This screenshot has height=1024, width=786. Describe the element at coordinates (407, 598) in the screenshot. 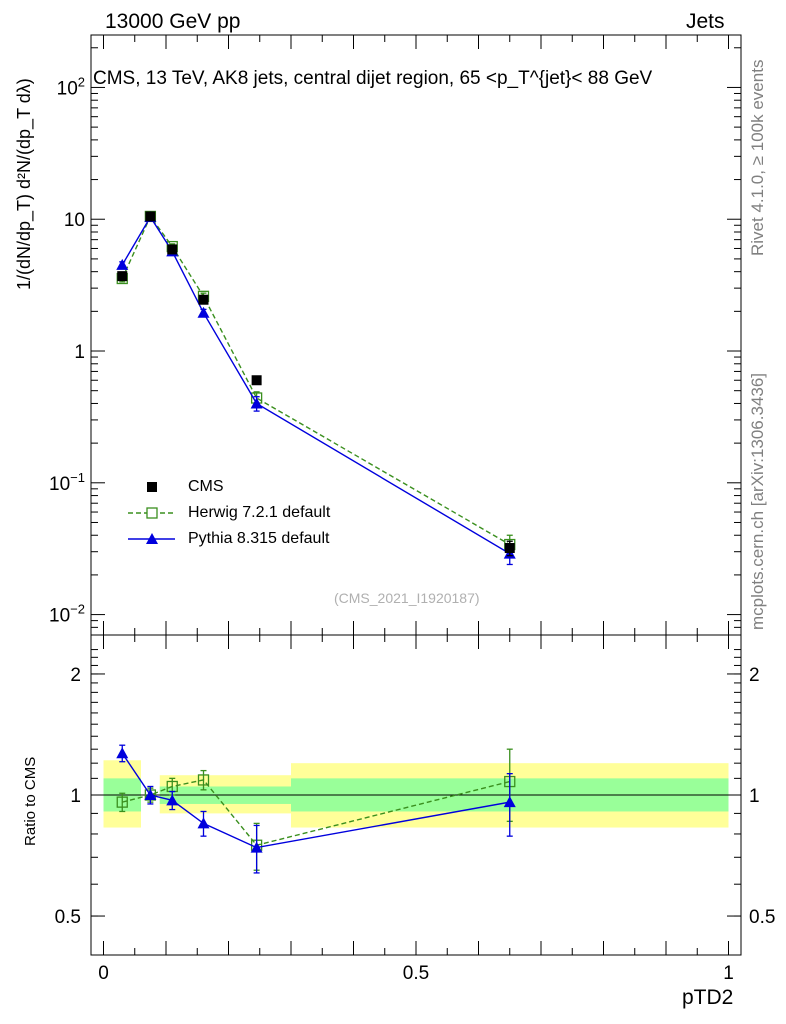

I see `analysis-id-label: (CMS_2021_I1920187)` at that location.